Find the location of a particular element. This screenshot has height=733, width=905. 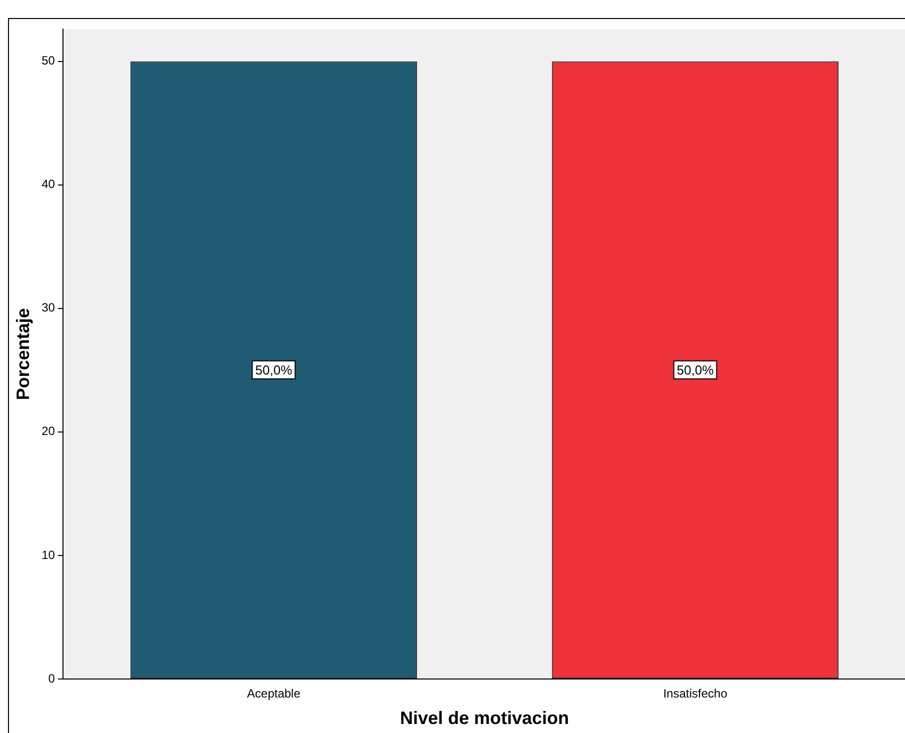

y-tick-label: 10 is located at coordinates (49, 555).